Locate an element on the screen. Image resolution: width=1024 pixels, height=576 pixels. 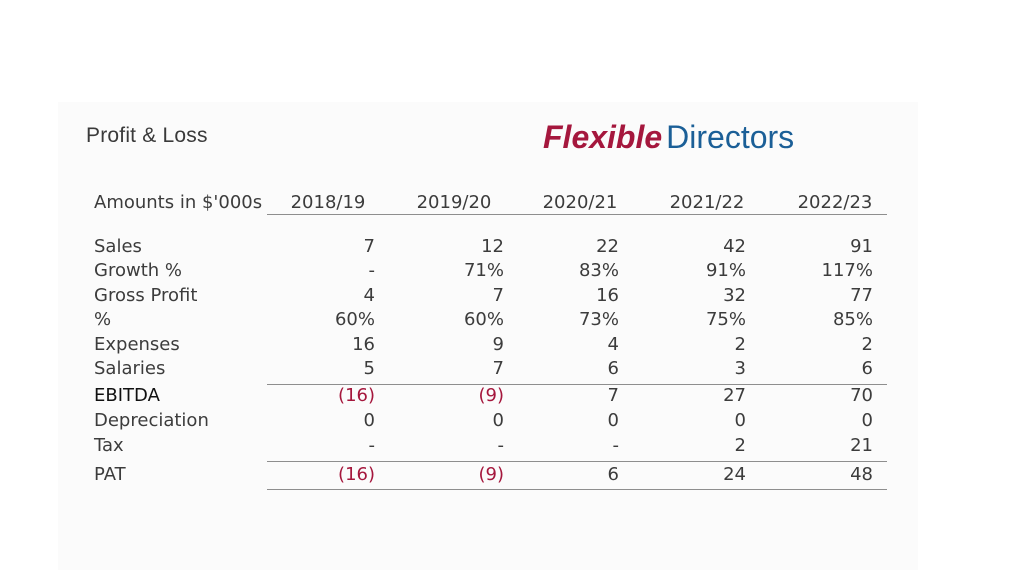
table-cell: 70 is located at coordinates (861, 395).